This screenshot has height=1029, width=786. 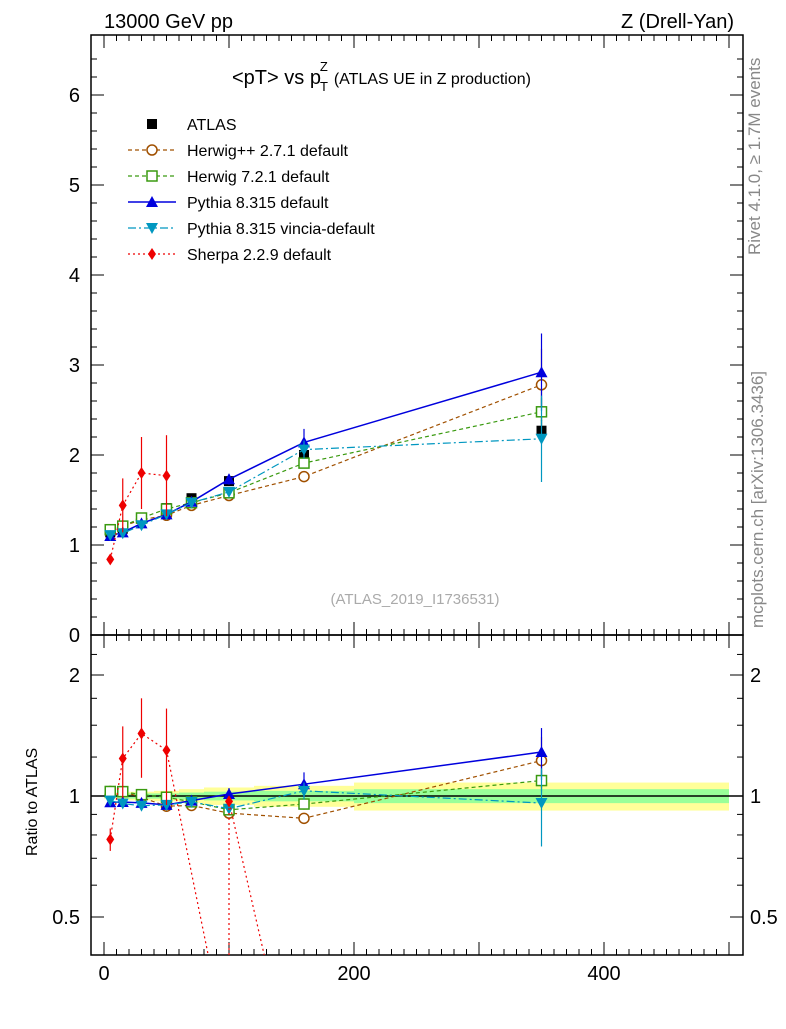 I want to click on title-sup: Z, so click(x=324, y=66).